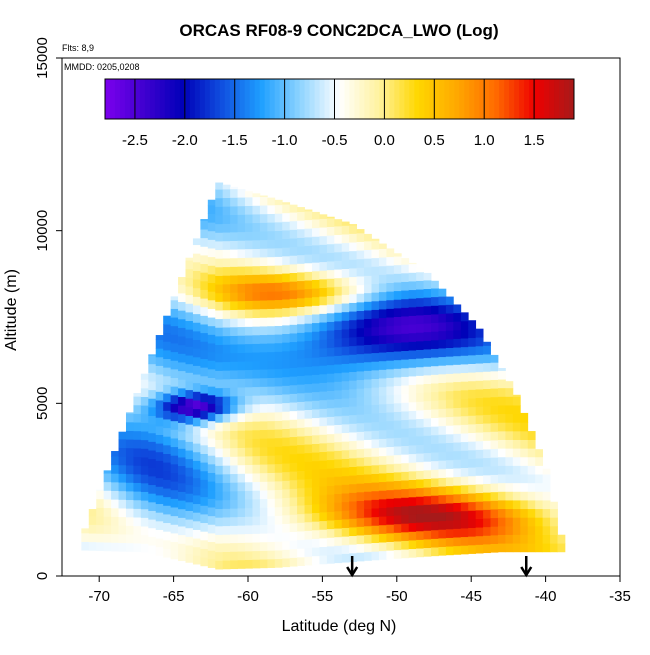 The height and width of the screenshot is (655, 650). I want to click on x-tick-label: -50, so click(397, 596).